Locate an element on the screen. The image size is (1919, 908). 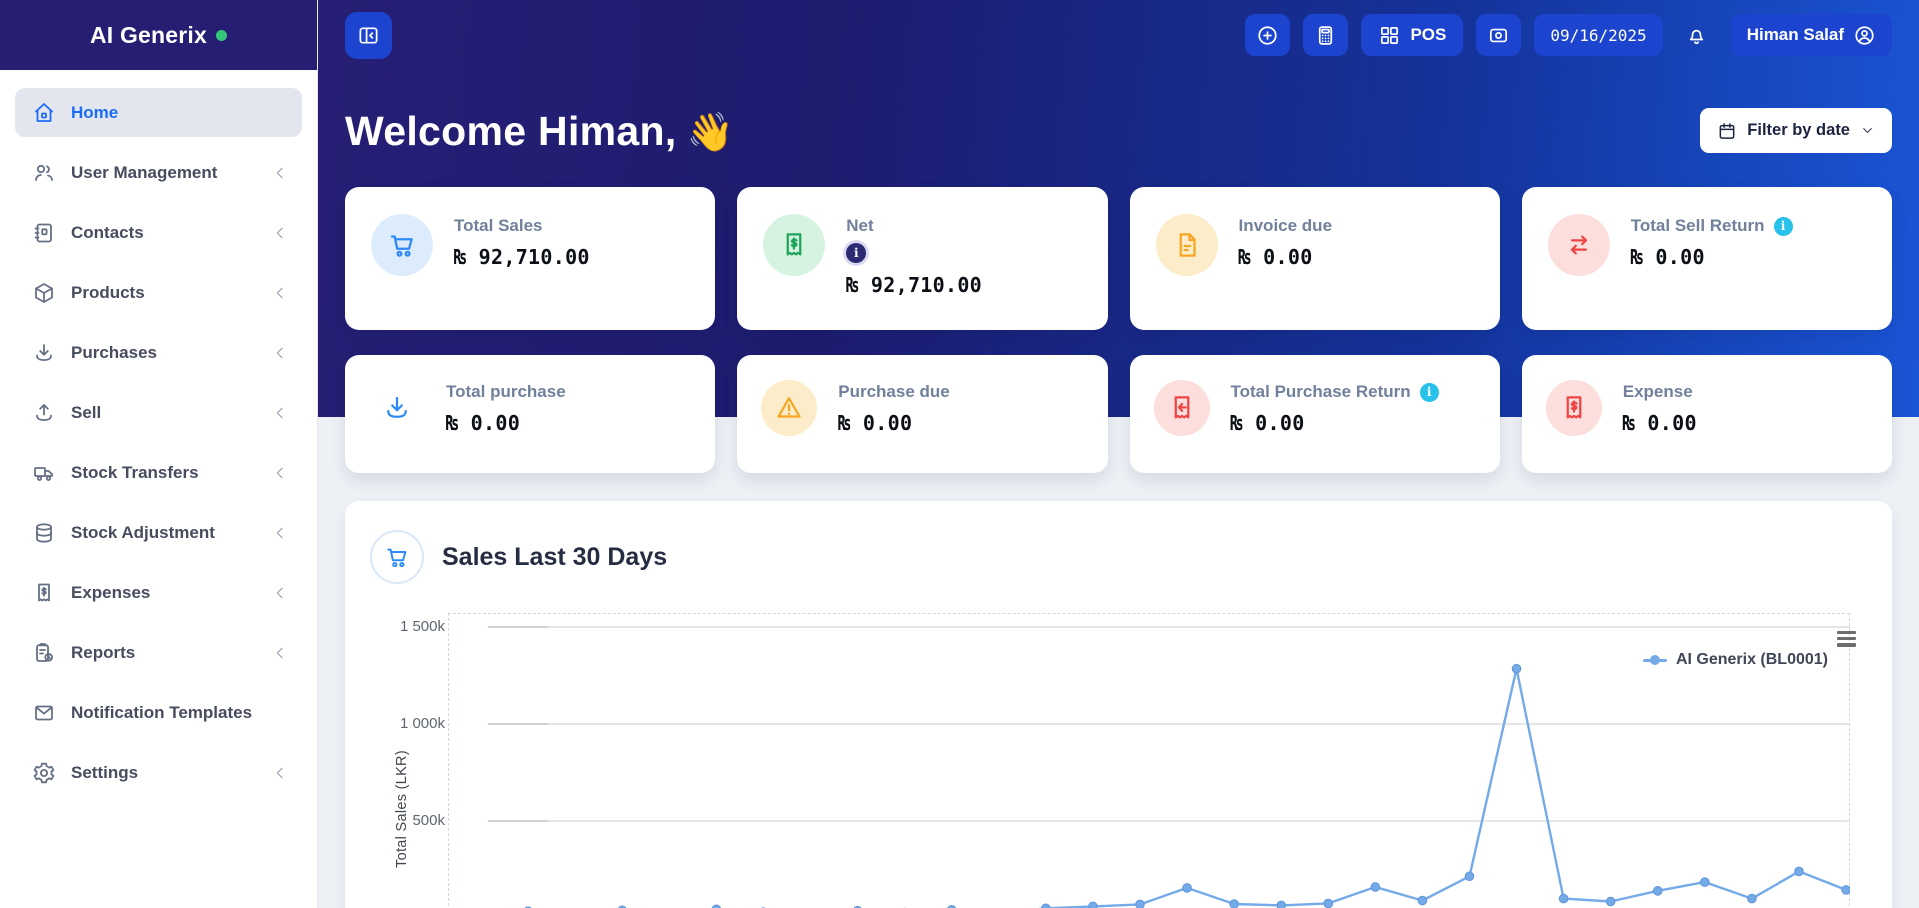
sidebar-item-label: Home is located at coordinates (95, 112).